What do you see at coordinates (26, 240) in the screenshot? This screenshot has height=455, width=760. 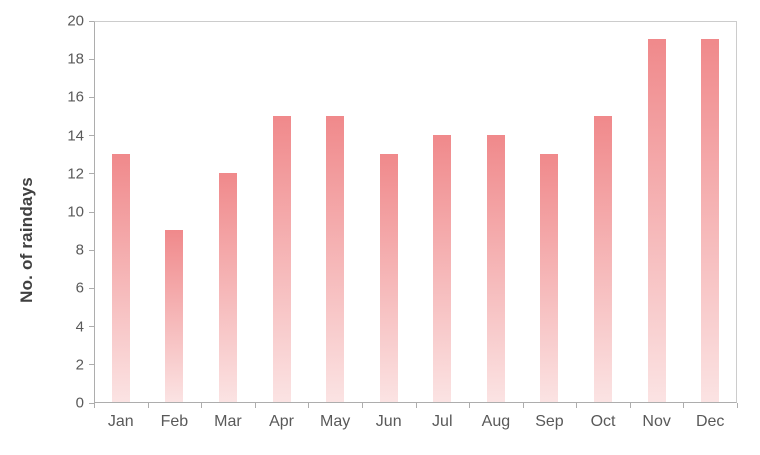 I see `y-axis-title: No. of raindays` at bounding box center [26, 240].